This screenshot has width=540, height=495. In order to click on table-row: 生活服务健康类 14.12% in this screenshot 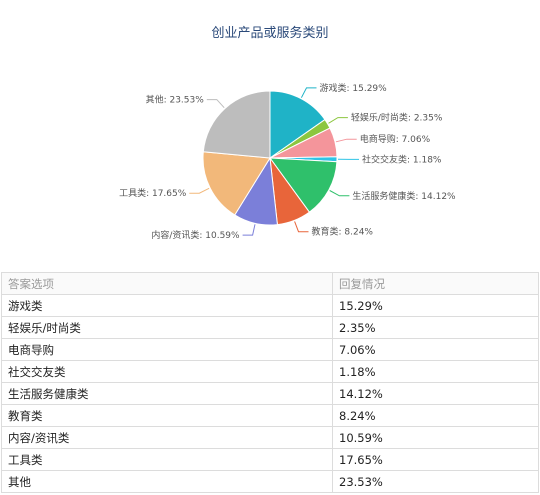, I will do `click(270, 393)`.